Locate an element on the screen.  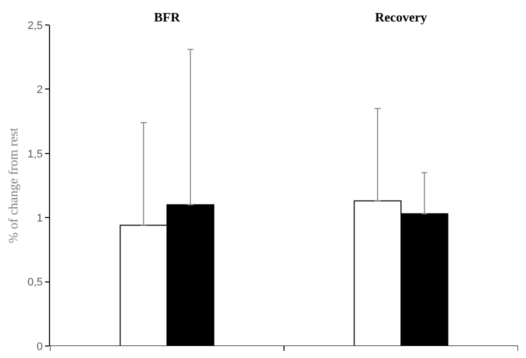
y-tick-label: 2 is located at coordinates (39, 90).